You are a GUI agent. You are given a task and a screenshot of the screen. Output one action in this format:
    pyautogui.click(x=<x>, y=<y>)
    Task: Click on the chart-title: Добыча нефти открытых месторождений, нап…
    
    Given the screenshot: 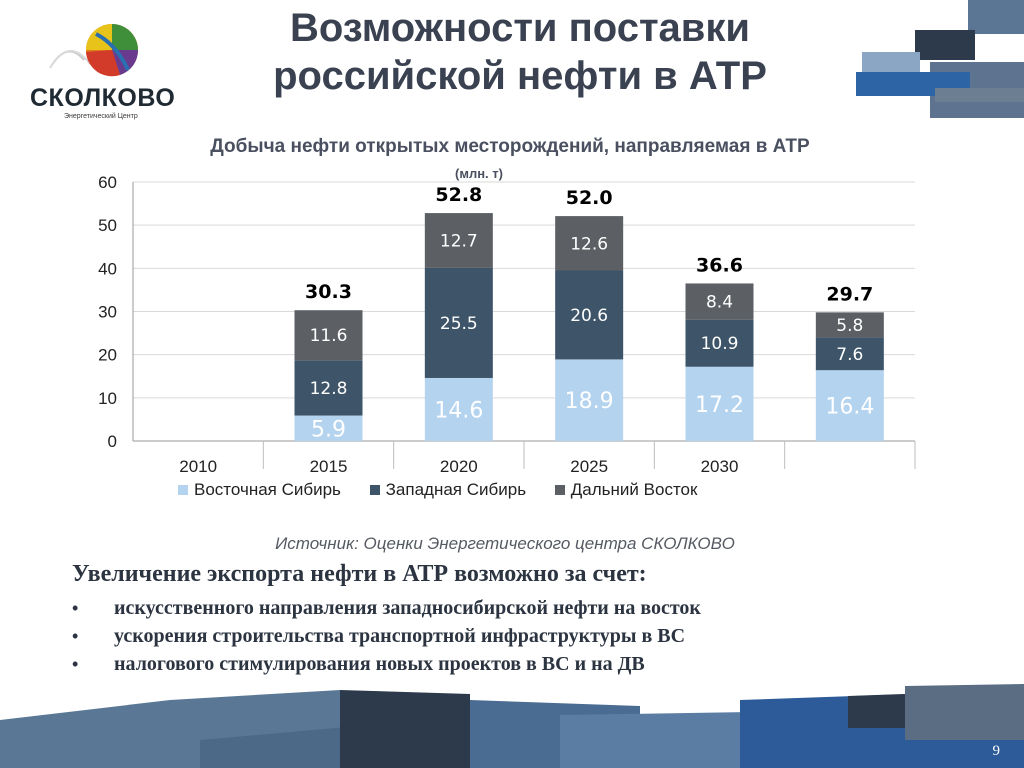 What is the action you would take?
    pyautogui.click(x=510, y=146)
    